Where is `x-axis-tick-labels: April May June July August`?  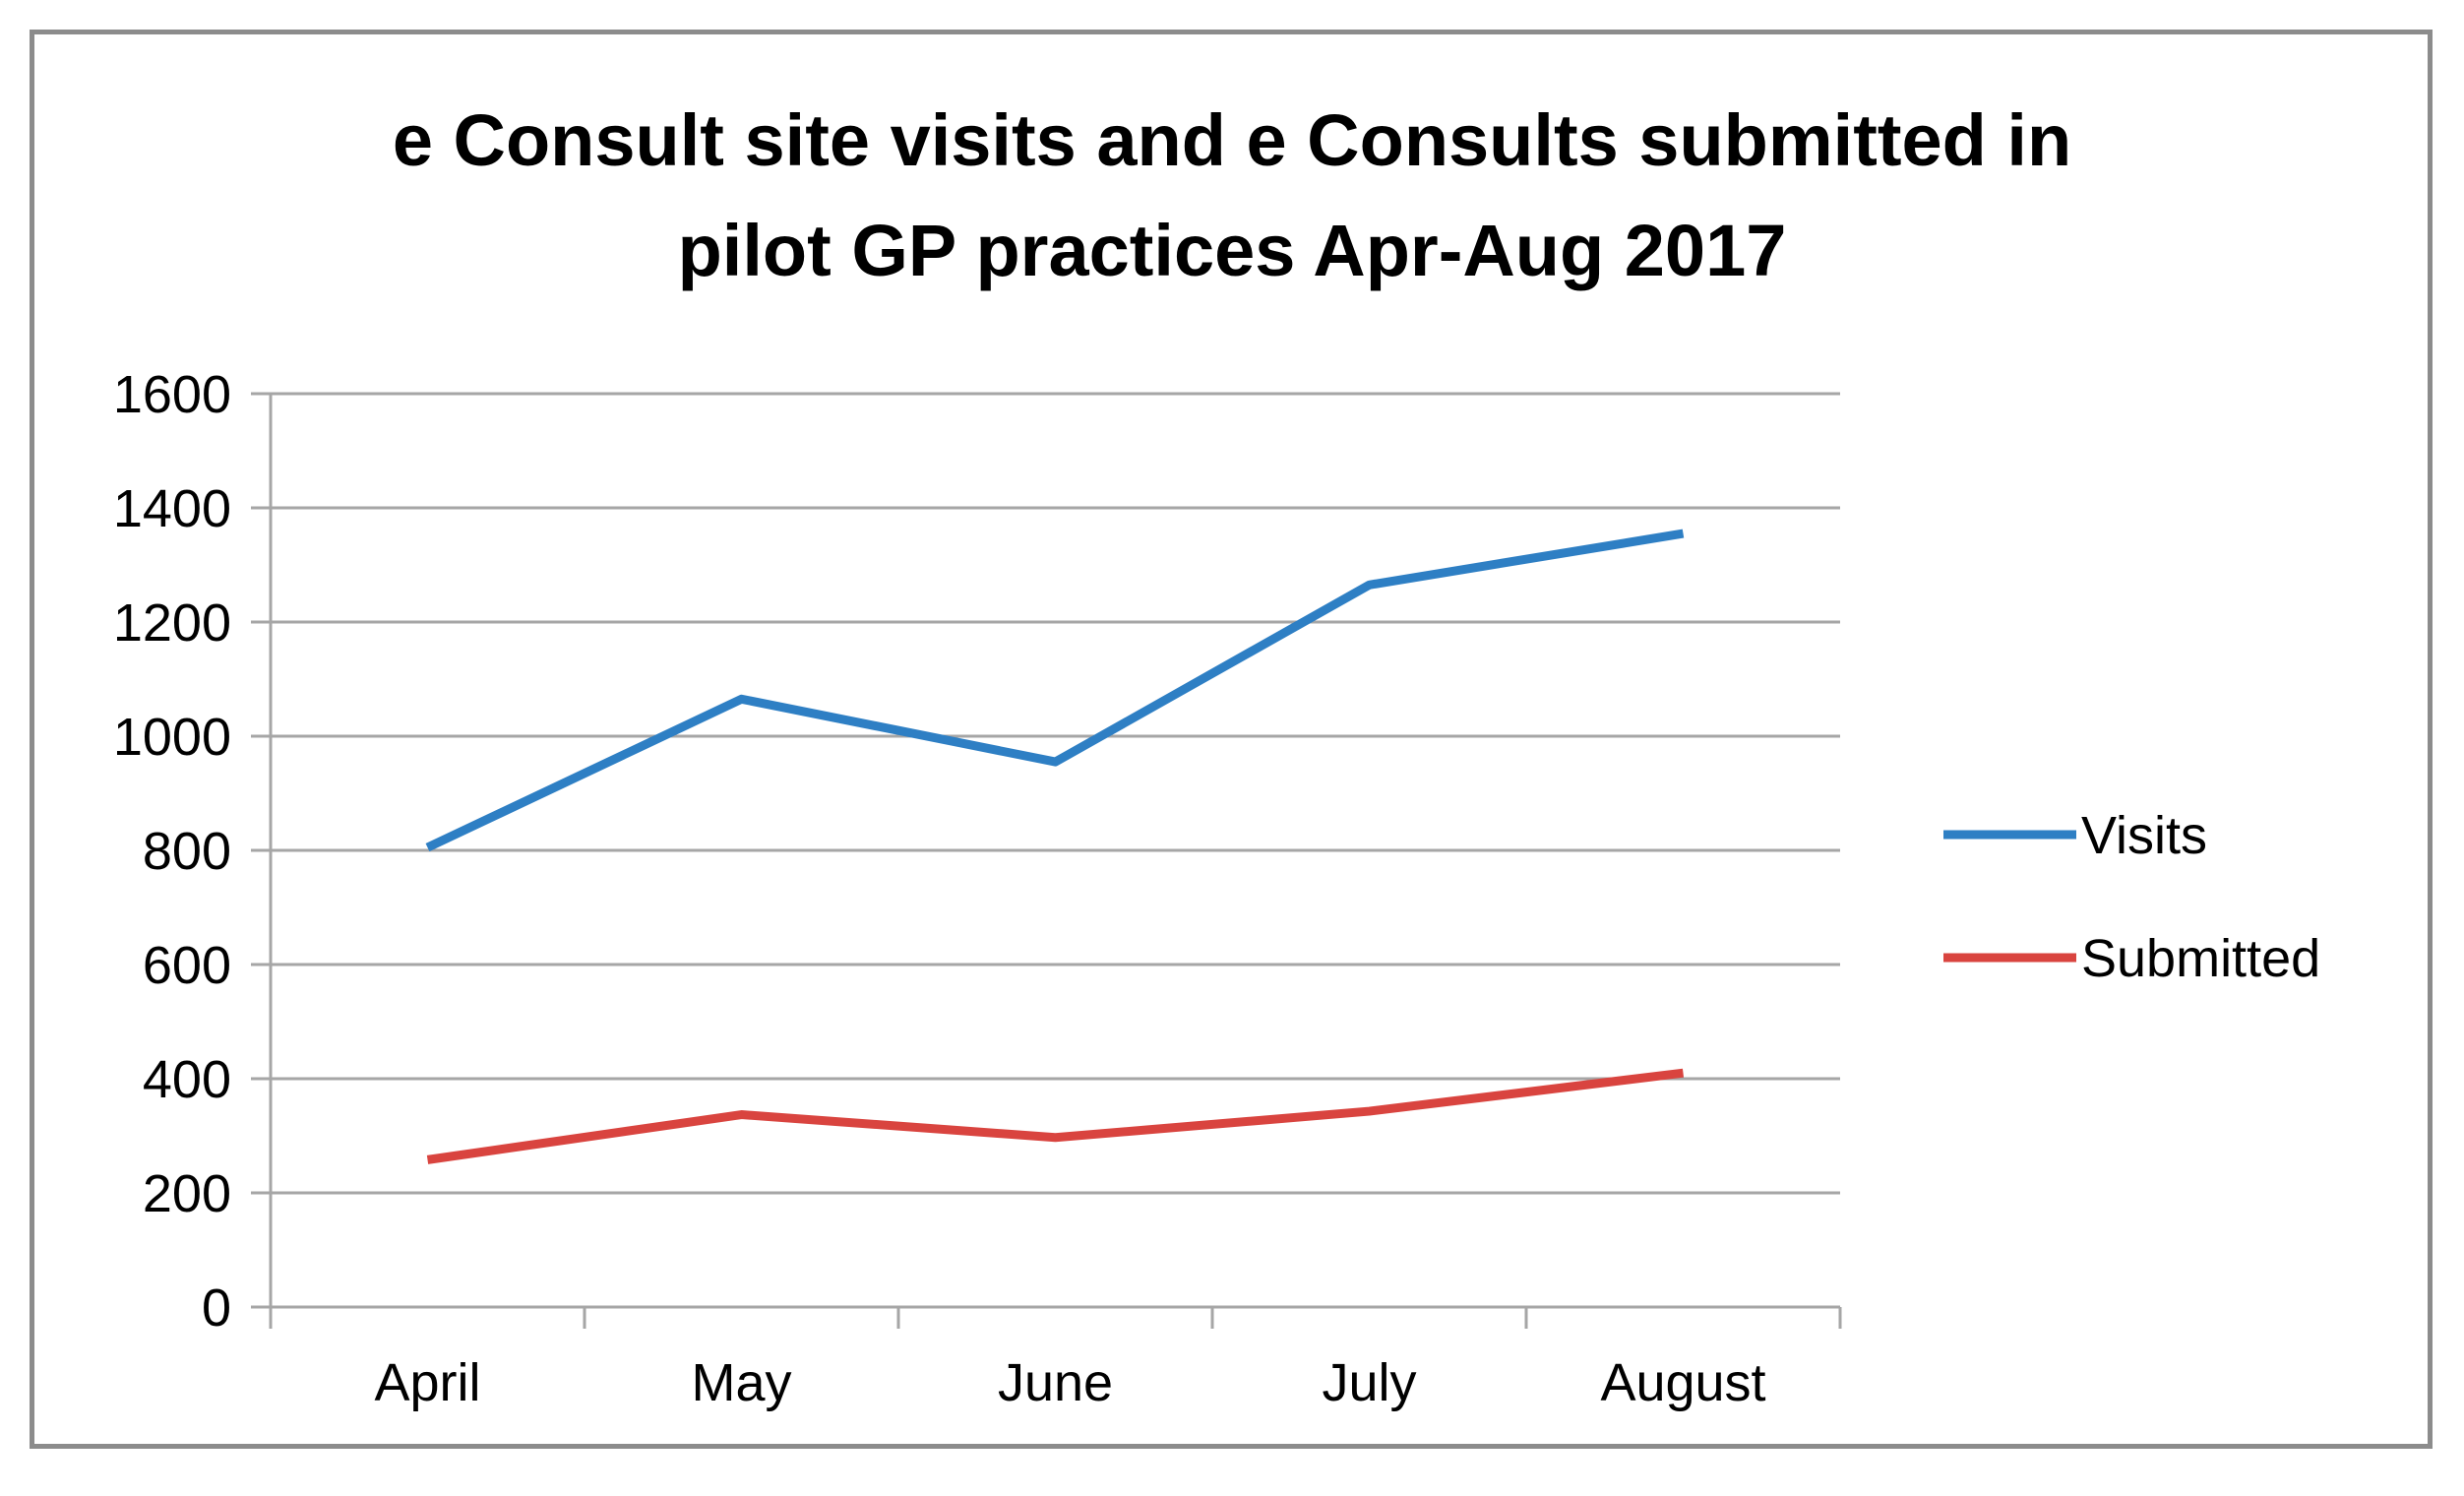
x-axis-tick-labels: April May June July August is located at coordinates (1069, 1382).